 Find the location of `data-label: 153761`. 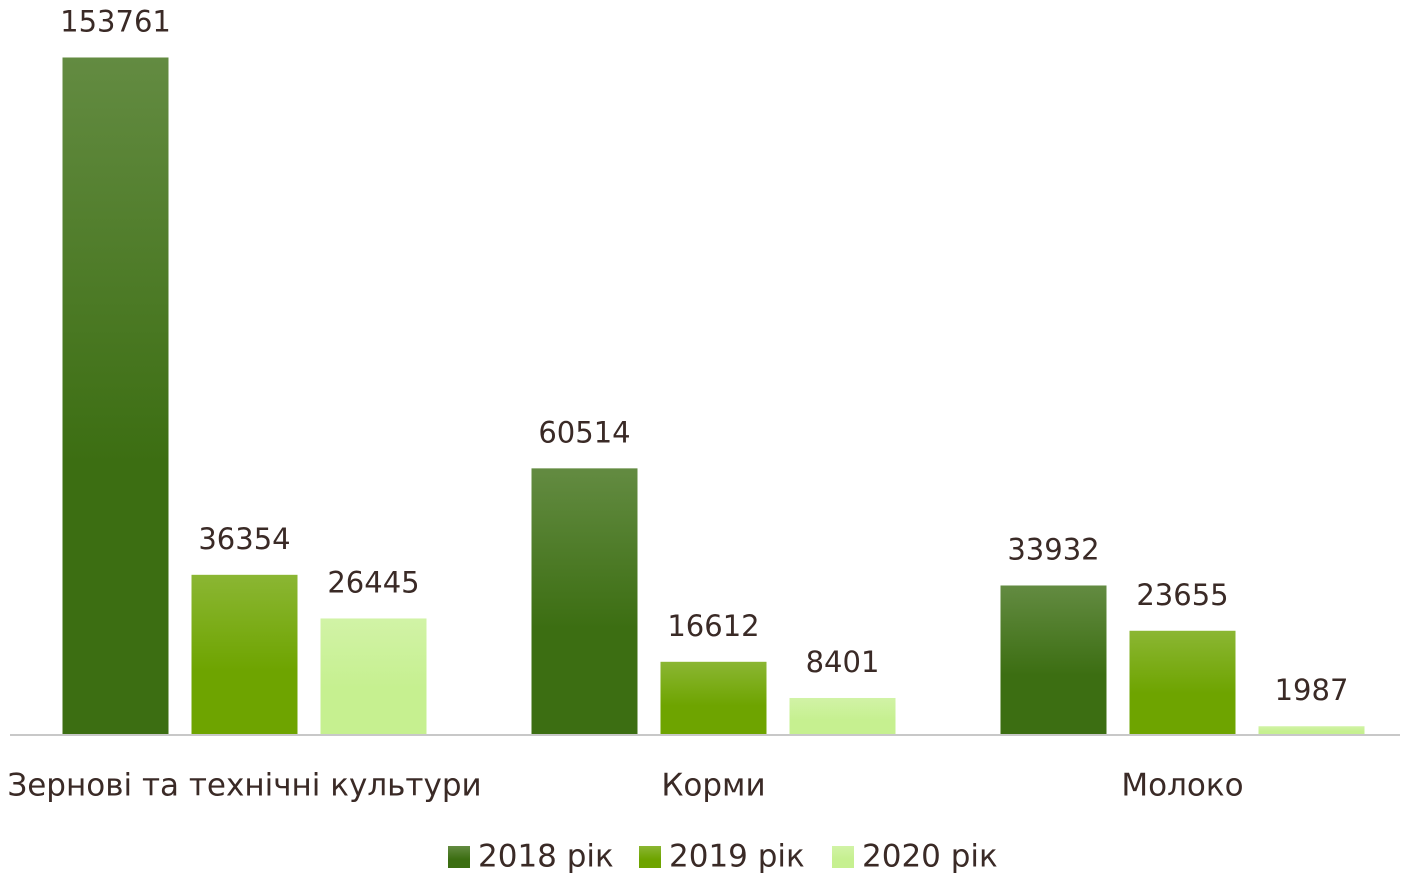

data-label: 153761 is located at coordinates (115, 21).